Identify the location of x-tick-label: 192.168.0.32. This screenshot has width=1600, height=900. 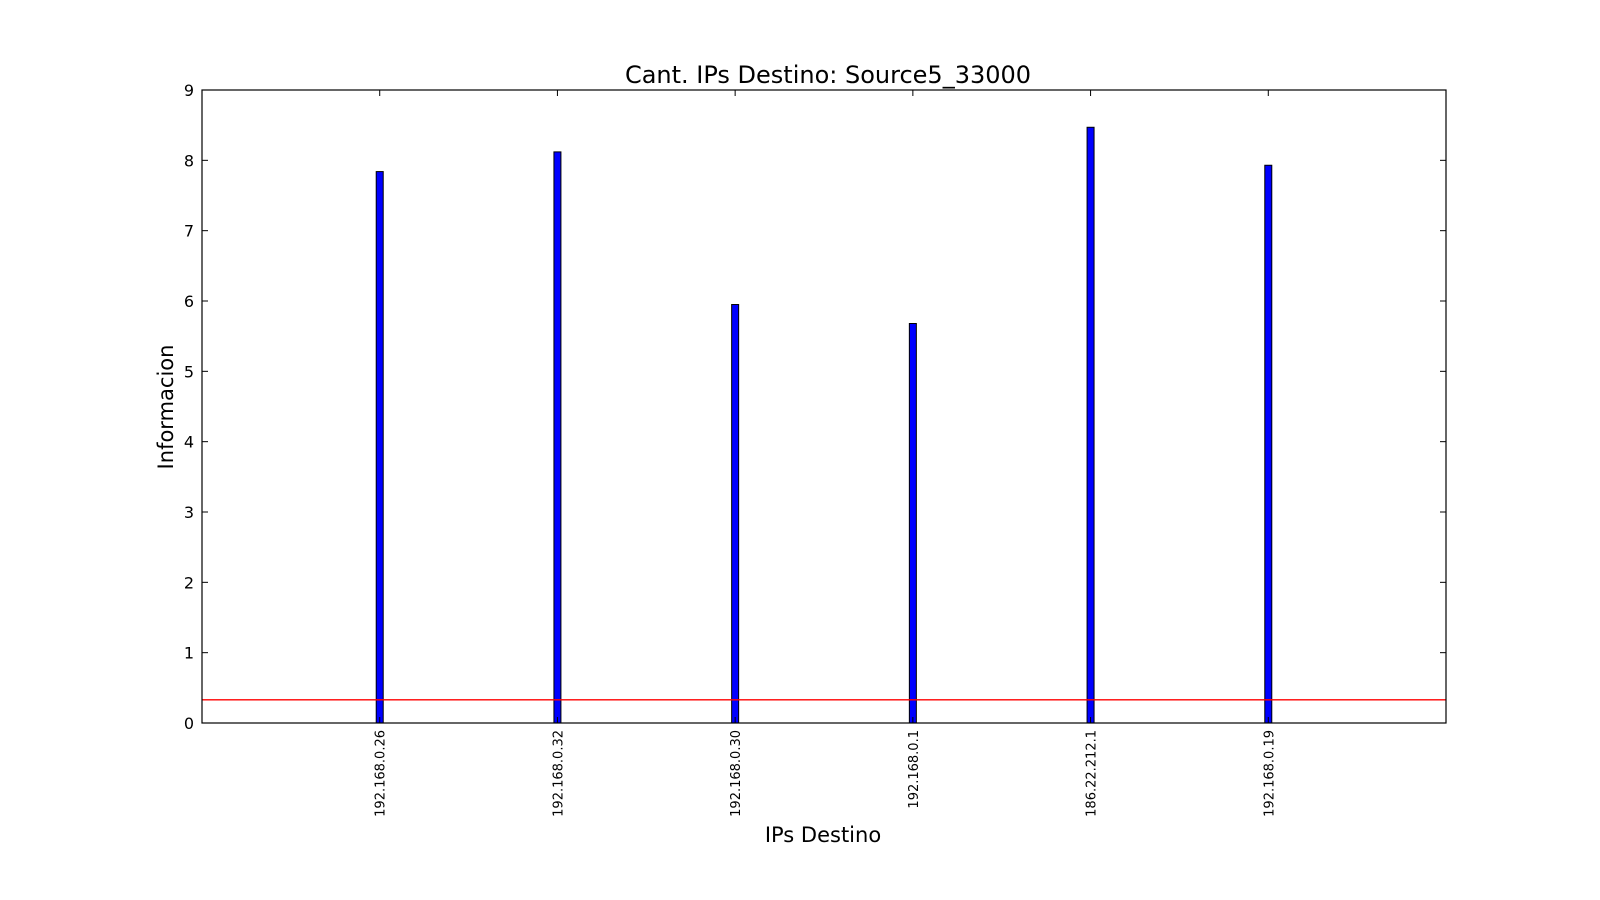
(558, 773).